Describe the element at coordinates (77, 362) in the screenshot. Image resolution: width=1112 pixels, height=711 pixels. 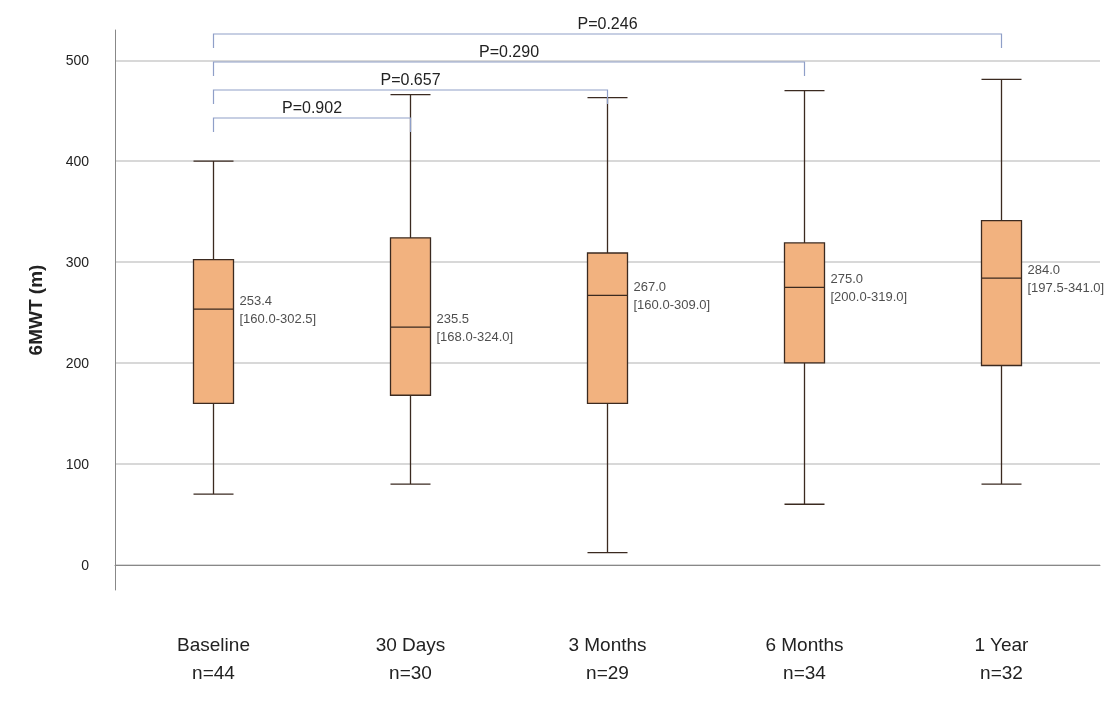
I see `y-tick-label: 200` at that location.